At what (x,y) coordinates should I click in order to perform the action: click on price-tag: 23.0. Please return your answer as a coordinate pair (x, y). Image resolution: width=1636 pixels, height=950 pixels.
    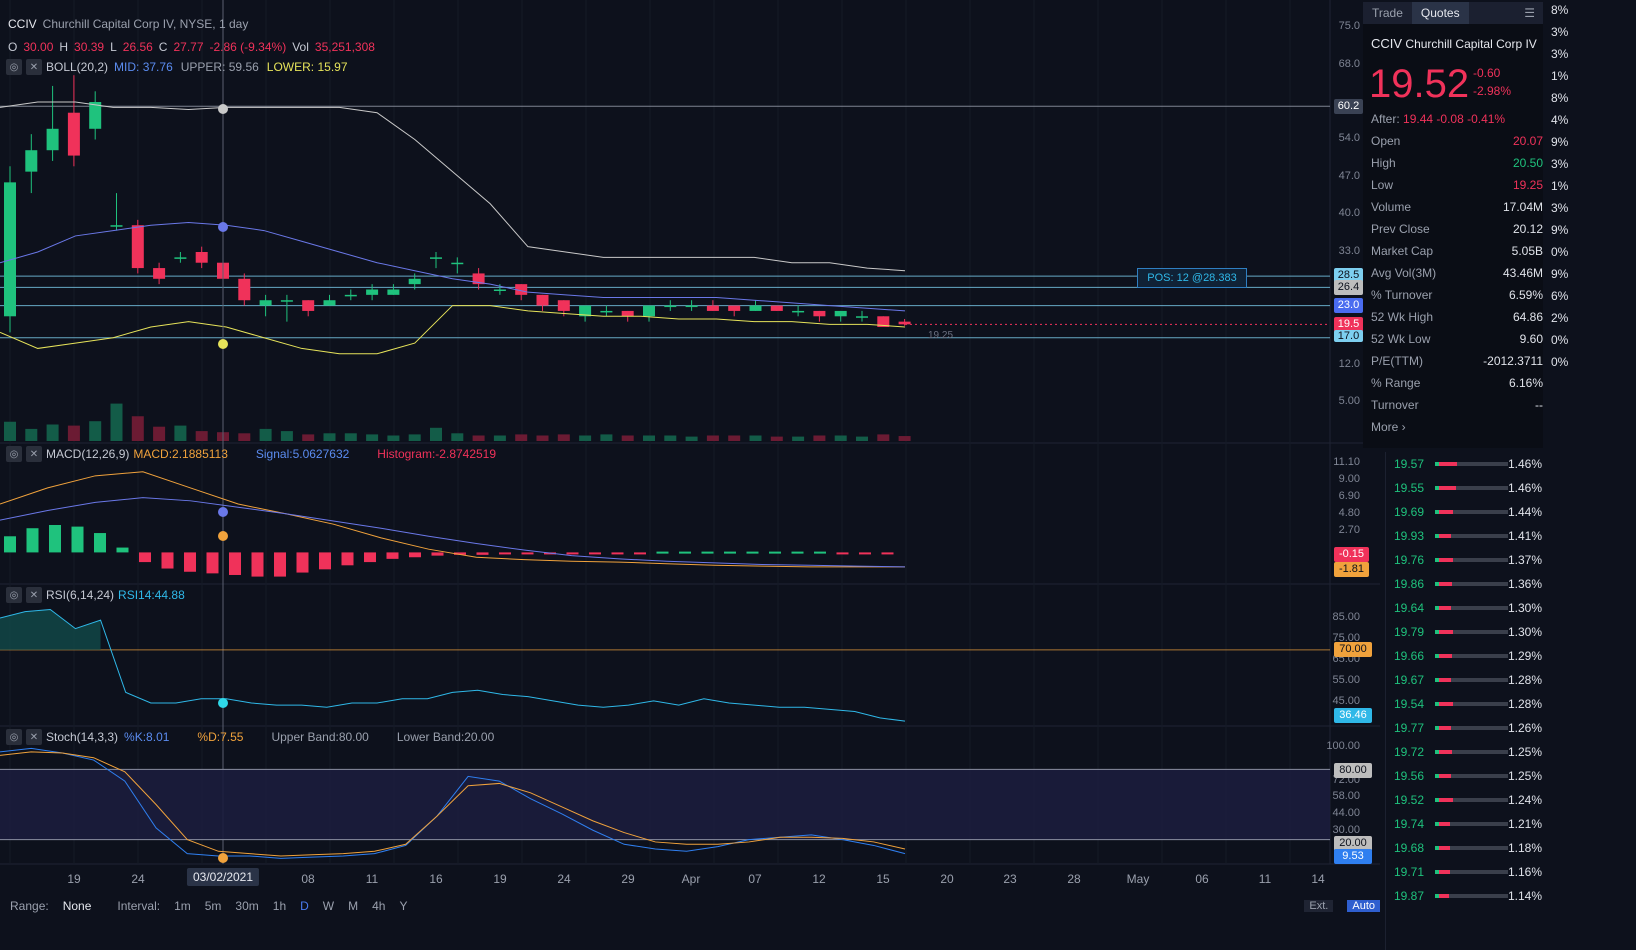
    Looking at the image, I should click on (1348, 305).